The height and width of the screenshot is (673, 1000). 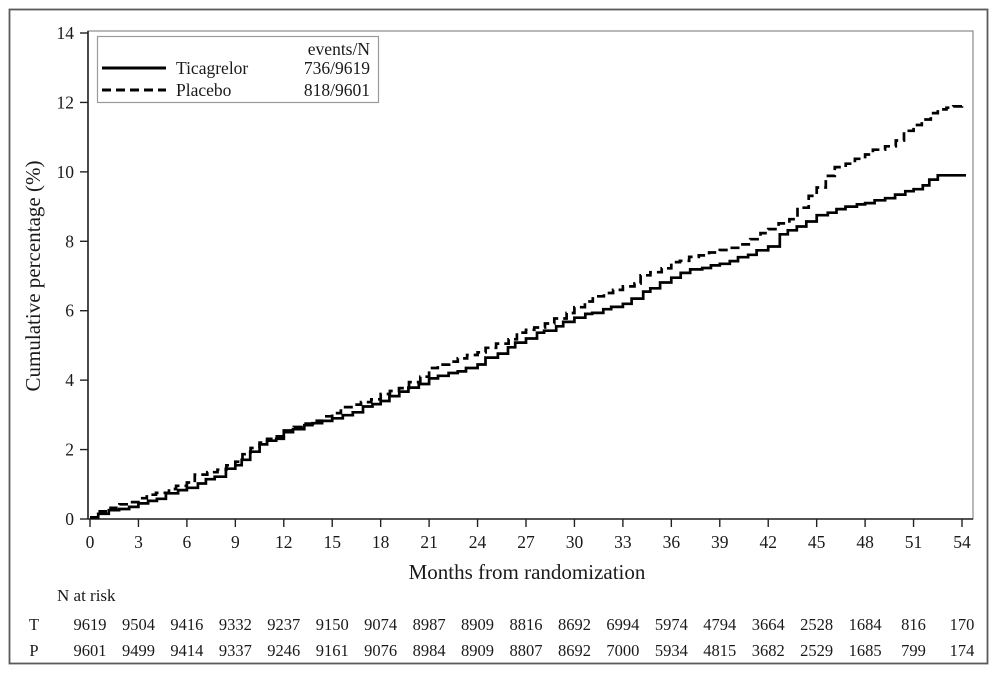 What do you see at coordinates (66, 172) in the screenshot?
I see `y-tick-label: 10` at bounding box center [66, 172].